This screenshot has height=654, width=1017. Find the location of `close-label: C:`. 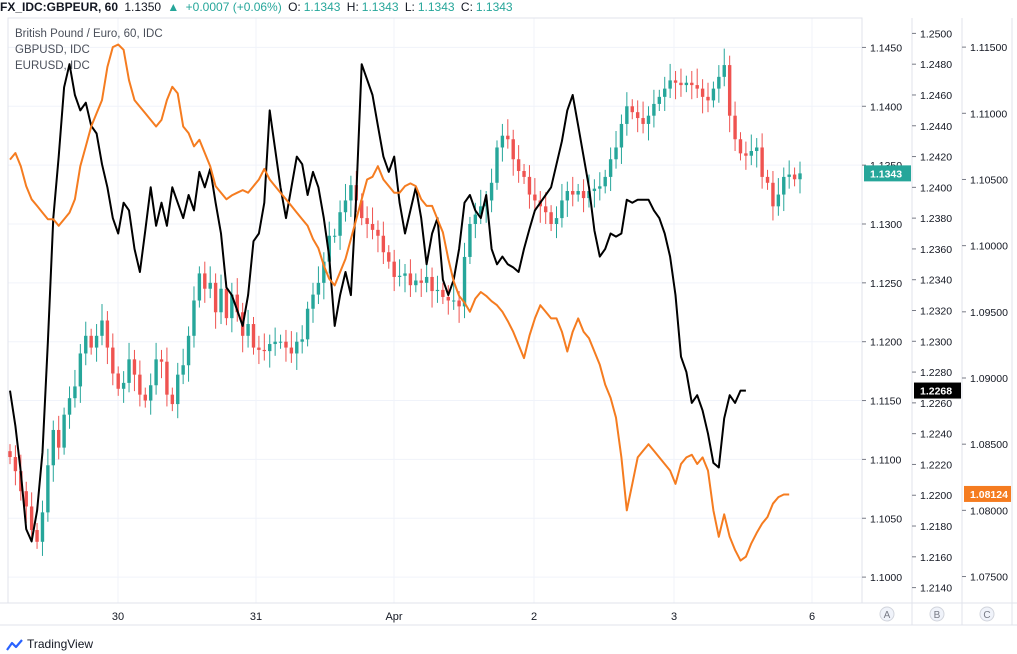

close-label: C: is located at coordinates (466, 7).